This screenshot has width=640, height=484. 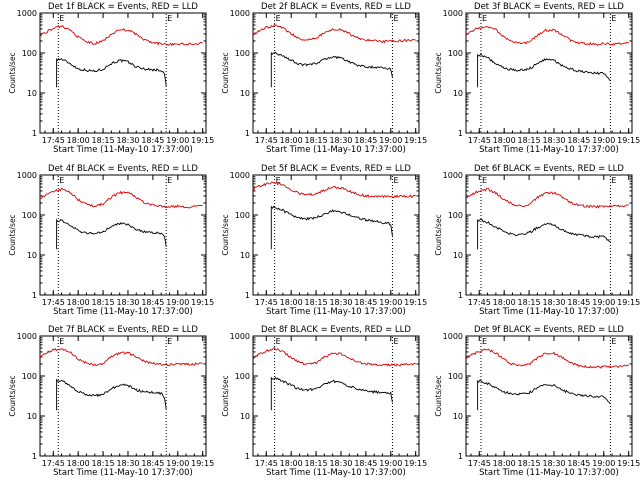 I want to click on panel-title: Det 3f BLACK = Events, RED = LLD, so click(x=549, y=7).